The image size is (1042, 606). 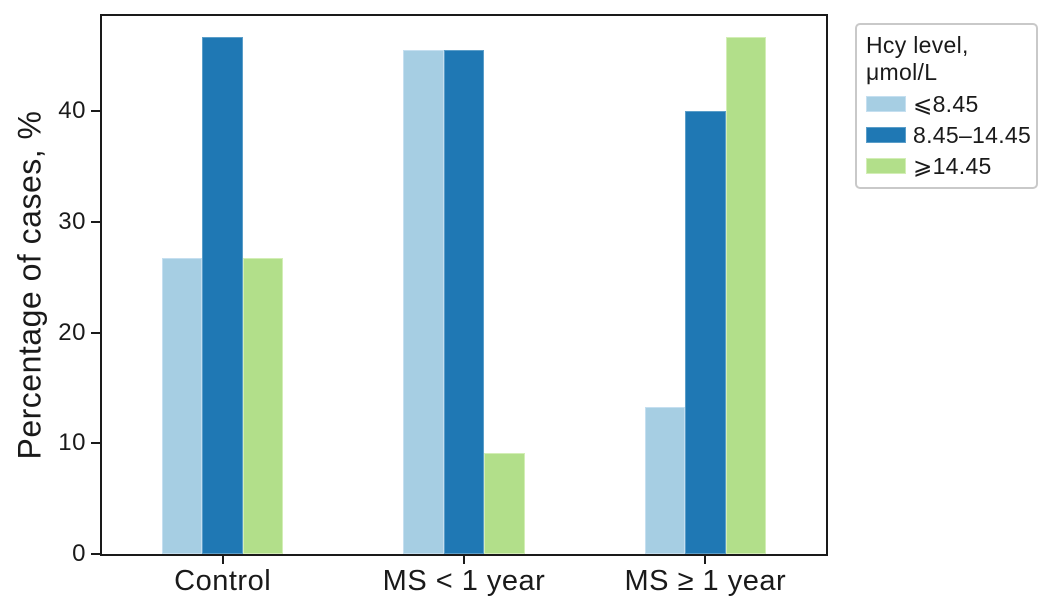 I want to click on bar-control-series1, so click(x=222, y=295).